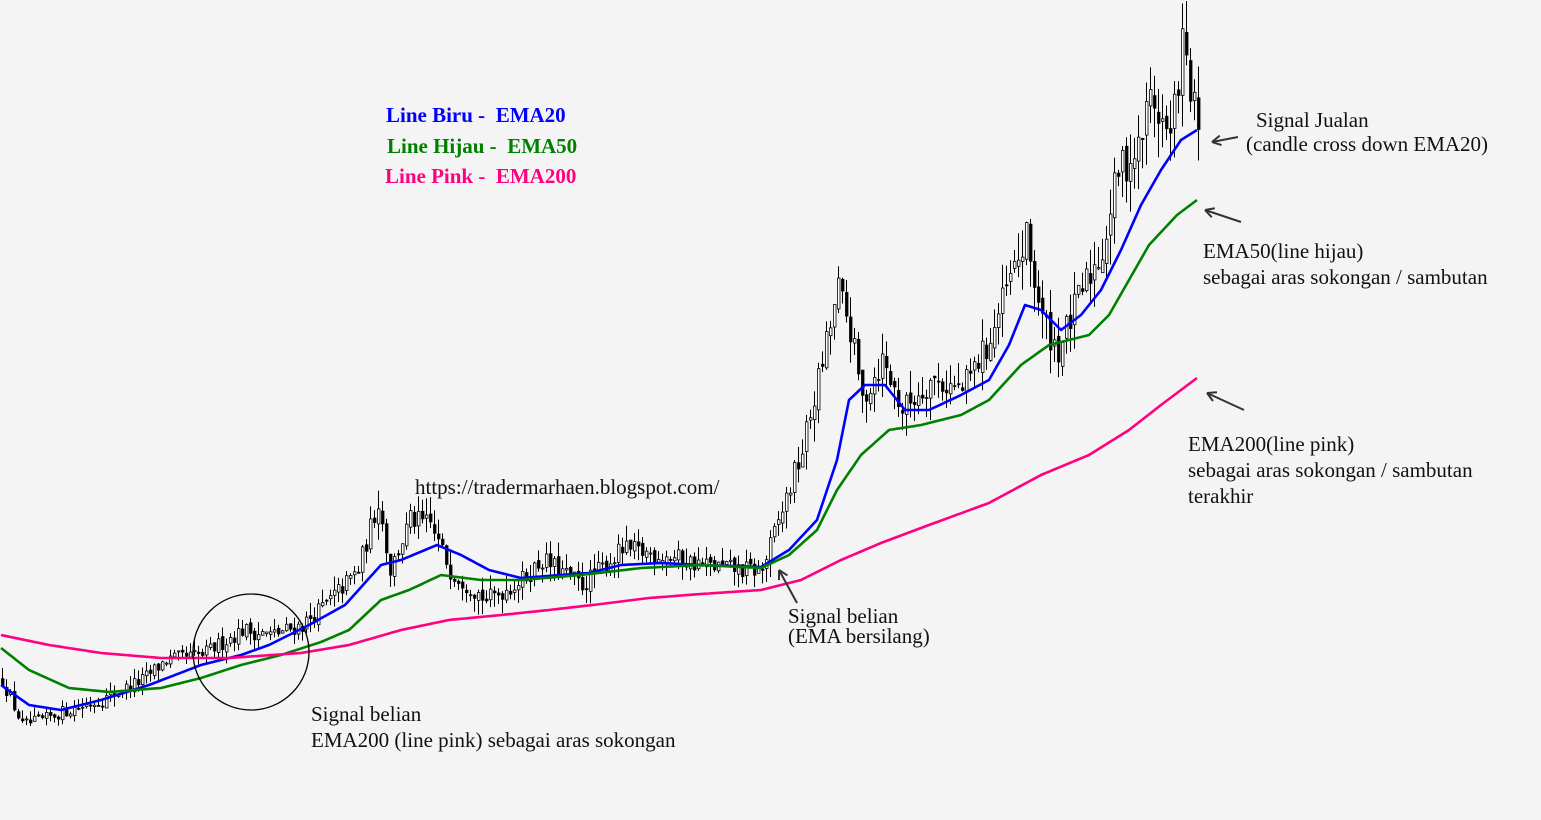  What do you see at coordinates (1212, 392) in the screenshot?
I see `arrow-ema200-head` at bounding box center [1212, 392].